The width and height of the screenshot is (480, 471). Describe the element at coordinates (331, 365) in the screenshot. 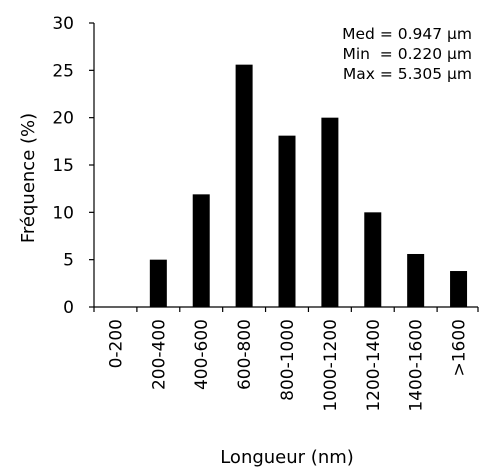

I see `x-tick-label: 1000-1200` at that location.